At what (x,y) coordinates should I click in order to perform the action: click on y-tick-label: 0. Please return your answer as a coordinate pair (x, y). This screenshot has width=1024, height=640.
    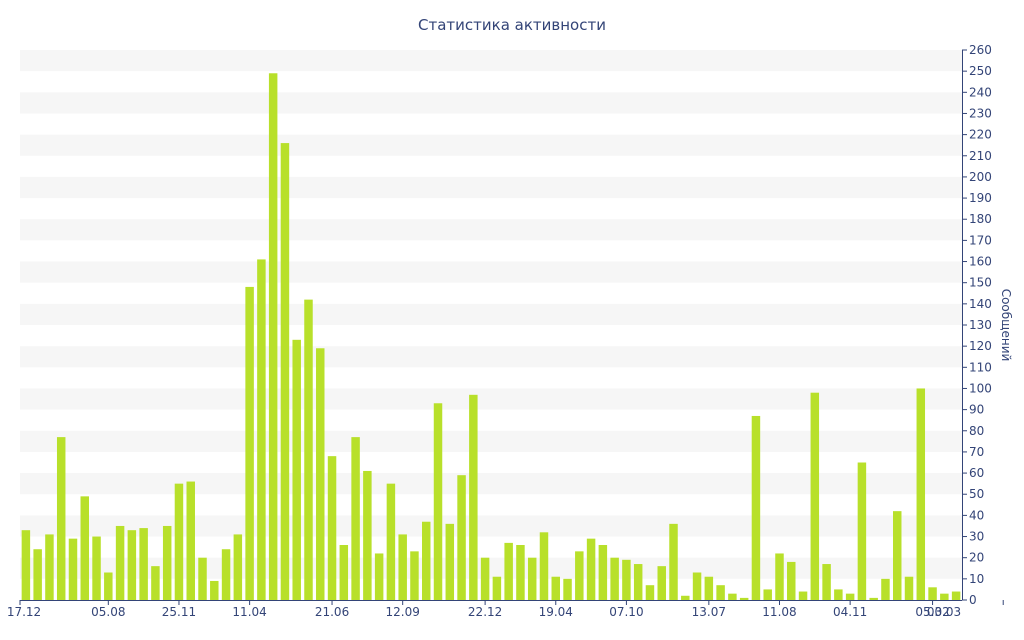
    Looking at the image, I should click on (973, 600).